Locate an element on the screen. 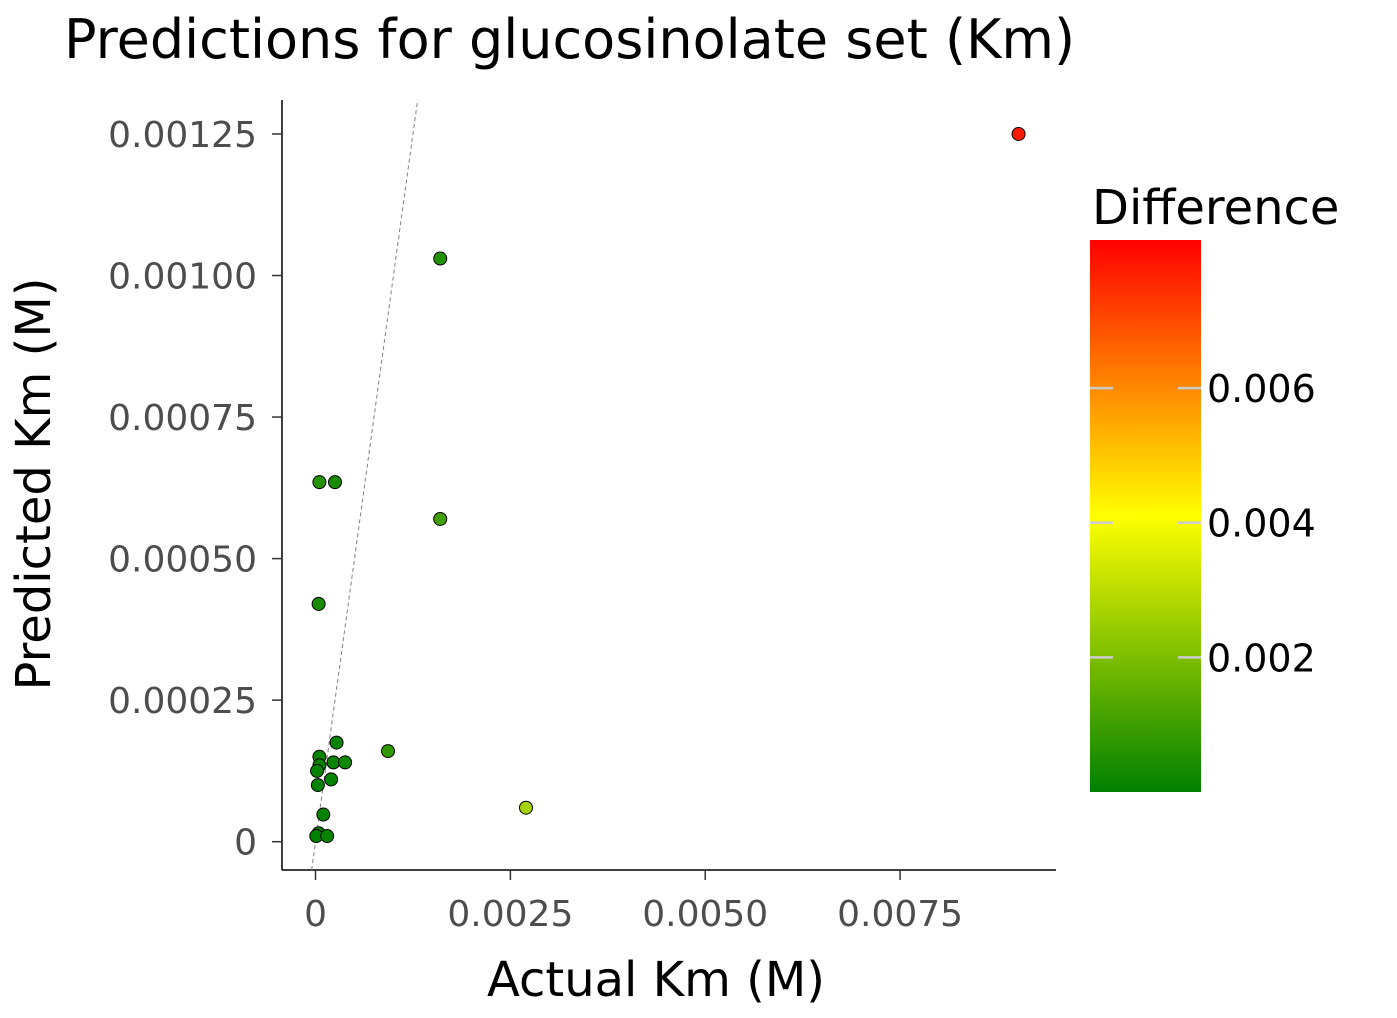 The image size is (1397, 1018). x-tick-label: 0.0025 is located at coordinates (510, 914).